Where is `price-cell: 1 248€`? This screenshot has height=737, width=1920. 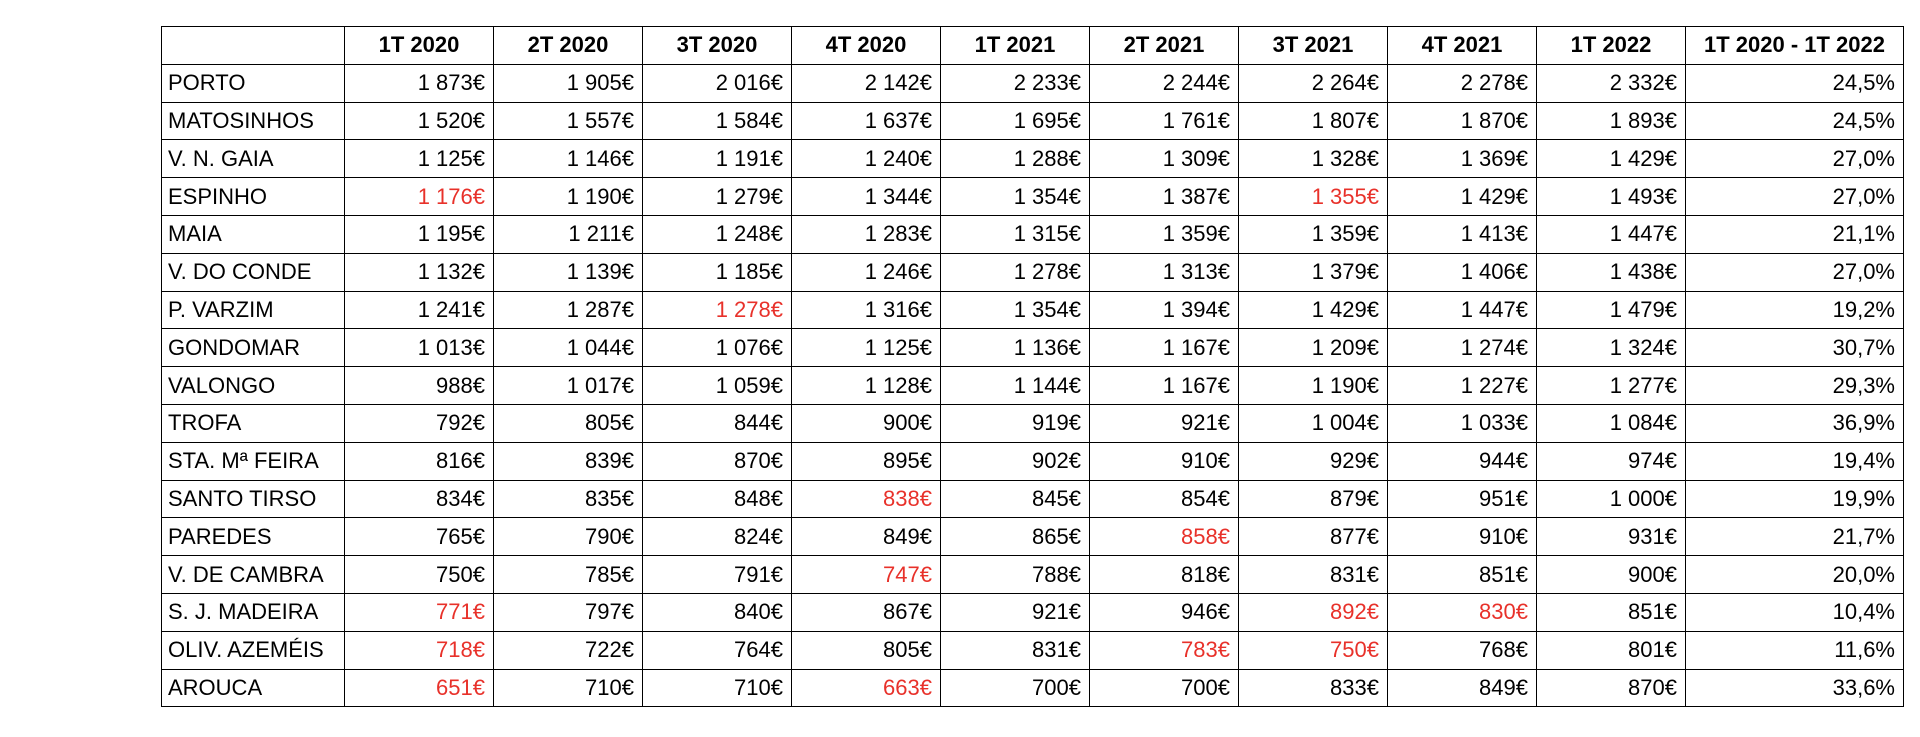 price-cell: 1 248€ is located at coordinates (717, 234).